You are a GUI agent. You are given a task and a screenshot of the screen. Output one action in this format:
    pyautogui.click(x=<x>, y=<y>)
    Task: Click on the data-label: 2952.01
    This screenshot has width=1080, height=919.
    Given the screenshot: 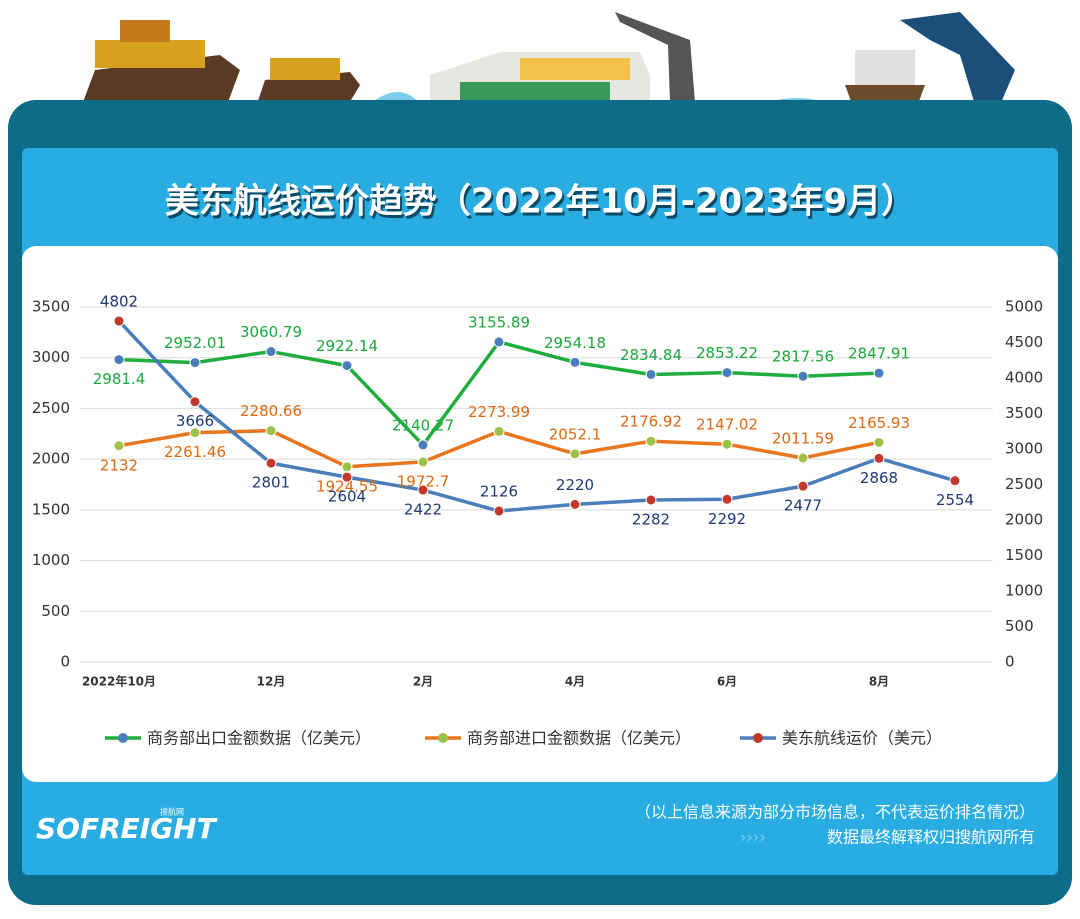 What is the action you would take?
    pyautogui.click(x=195, y=343)
    